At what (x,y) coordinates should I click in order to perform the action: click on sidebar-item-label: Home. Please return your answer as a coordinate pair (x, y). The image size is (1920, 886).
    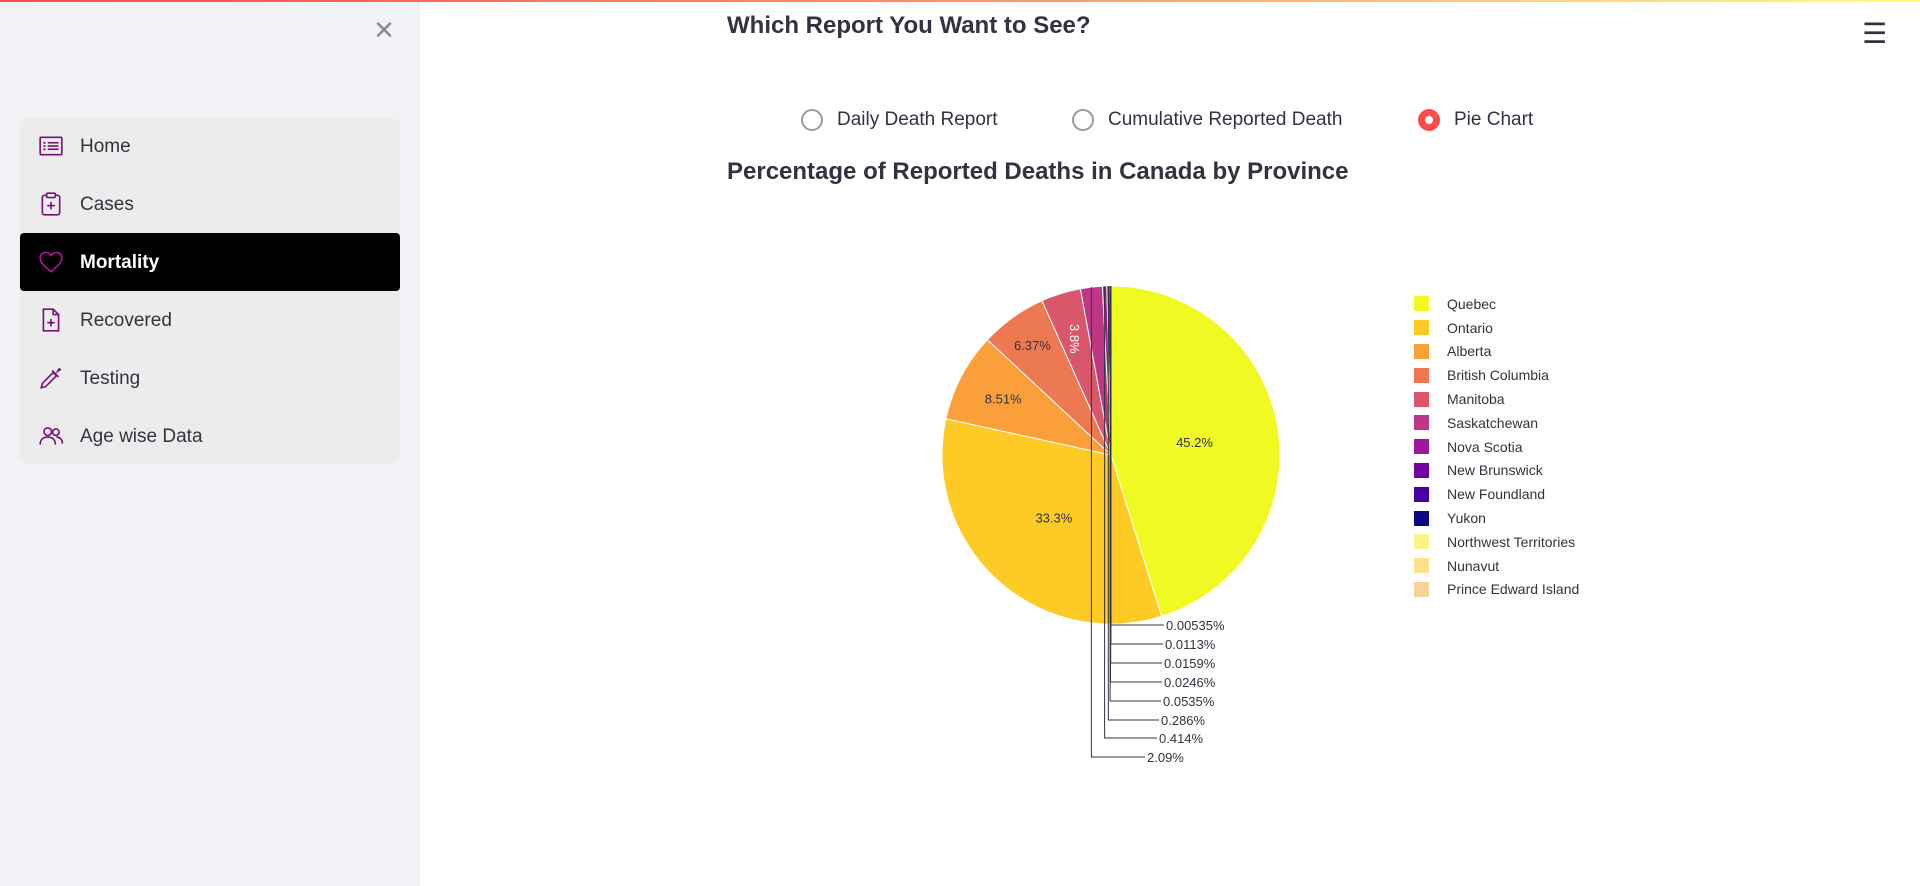
    Looking at the image, I should click on (105, 146).